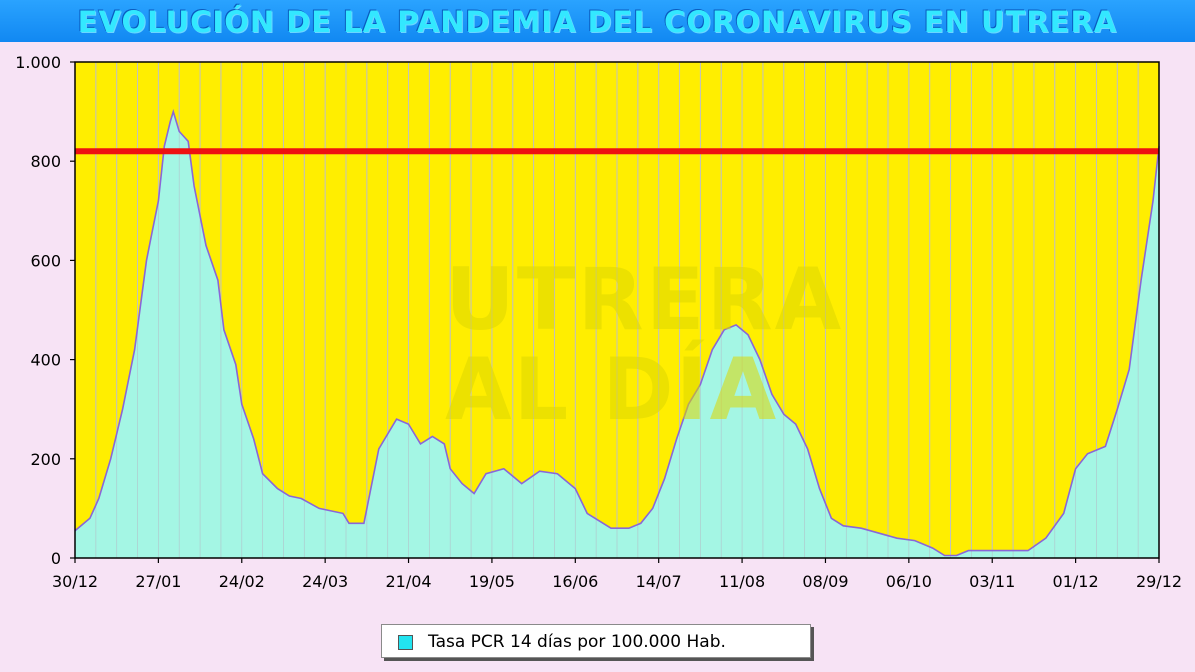 The image size is (1195, 672). I want to click on legend-swatch, so click(405, 642).